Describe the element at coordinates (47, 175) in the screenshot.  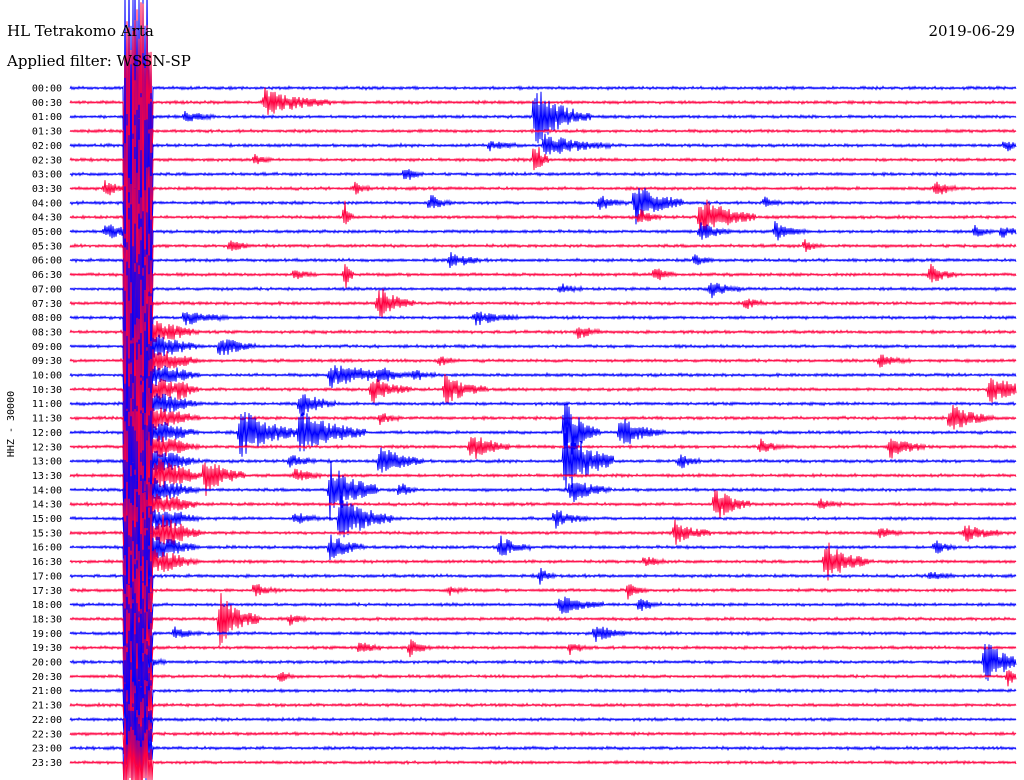
I see `time-label: 03:00` at that location.